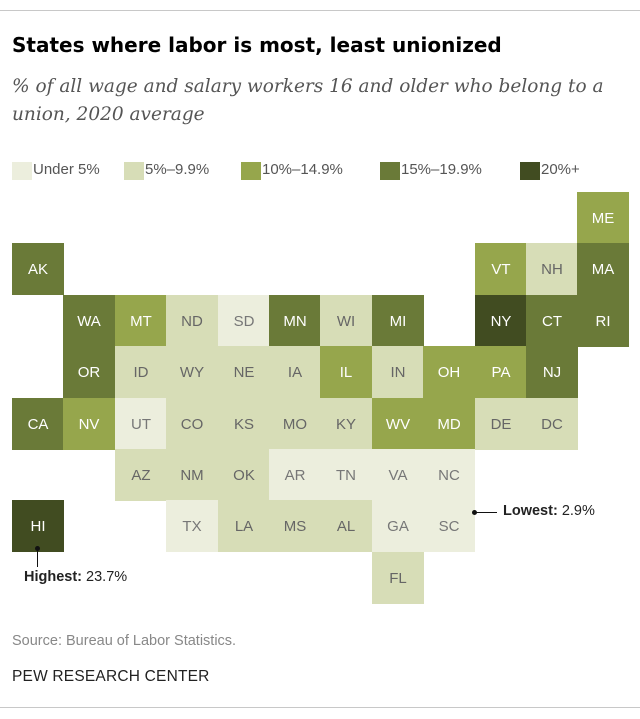  What do you see at coordinates (244, 526) in the screenshot?
I see `state-tile-la: LA` at bounding box center [244, 526].